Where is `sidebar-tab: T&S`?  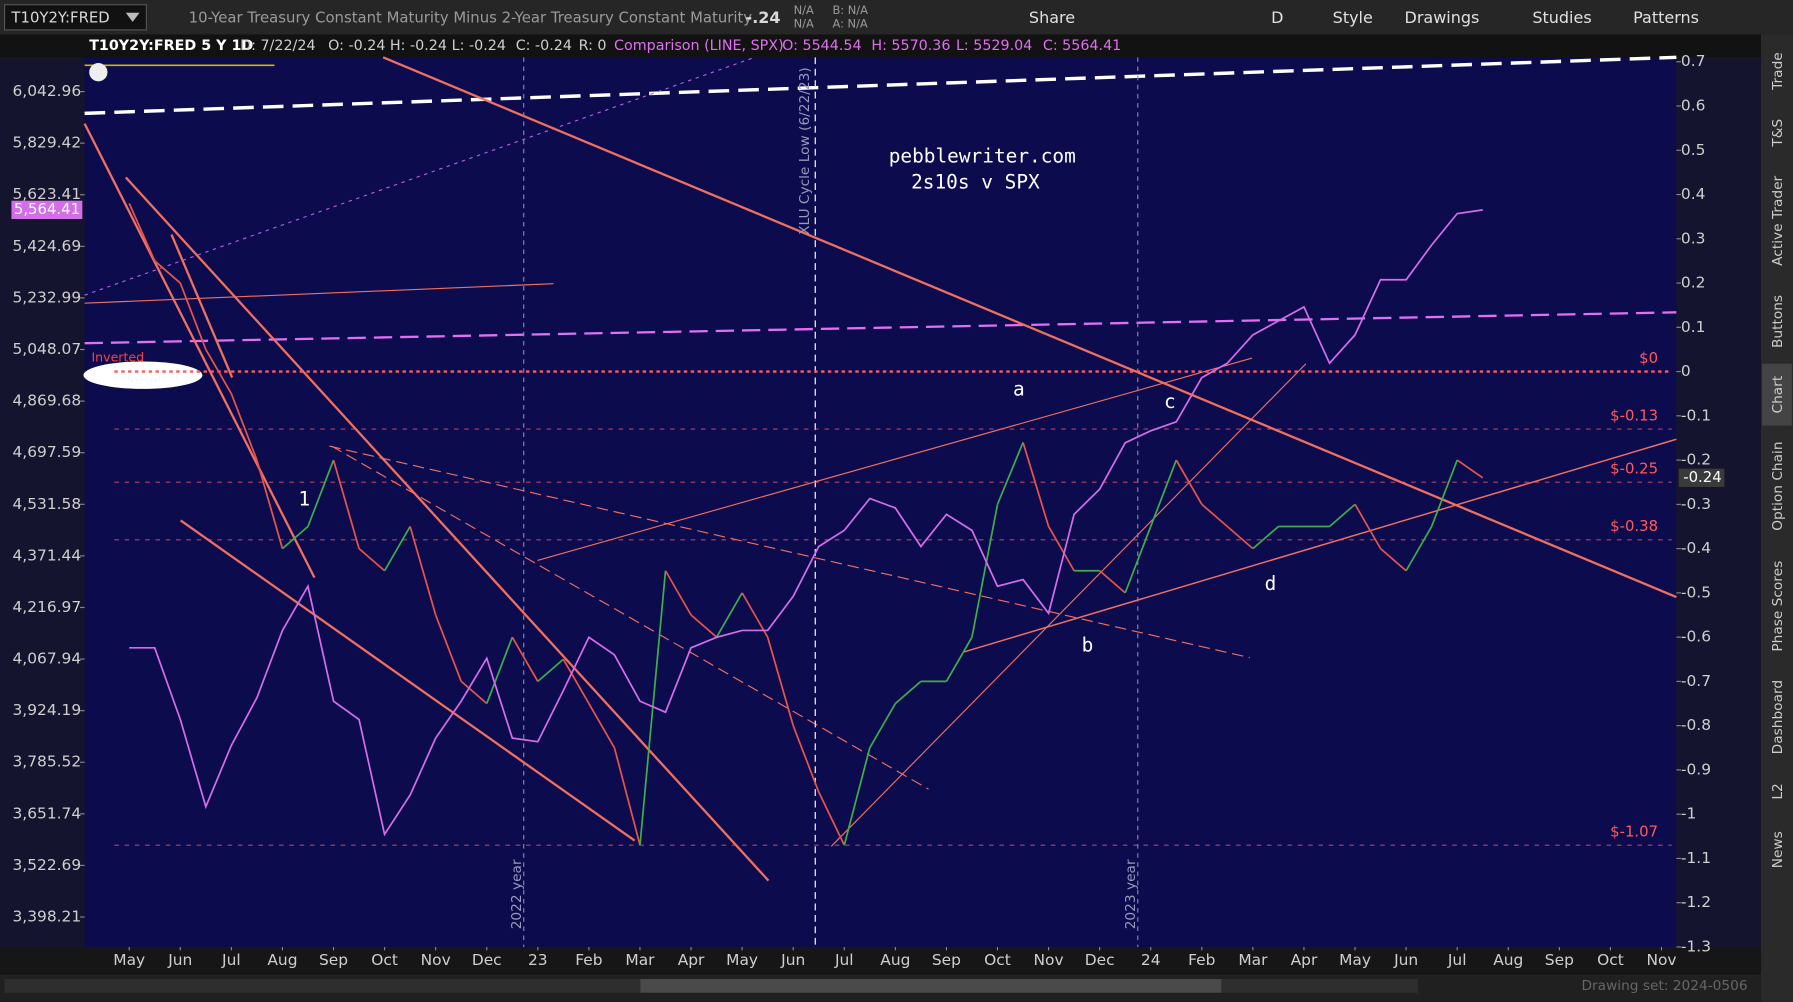
sidebar-tab: T&S is located at coordinates (1778, 133).